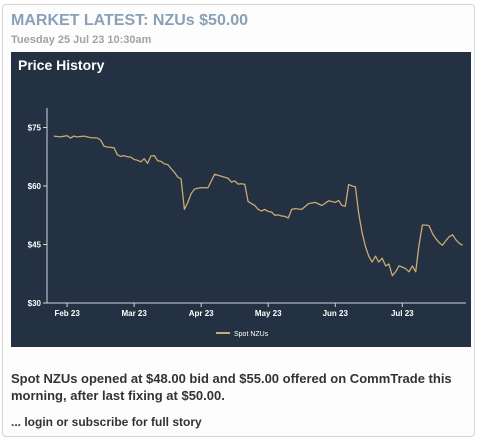 The width and height of the screenshot is (479, 441). Describe the element at coordinates (106, 422) in the screenshot. I see `login-subscribe-link: ... login or subscribe for full story` at that location.